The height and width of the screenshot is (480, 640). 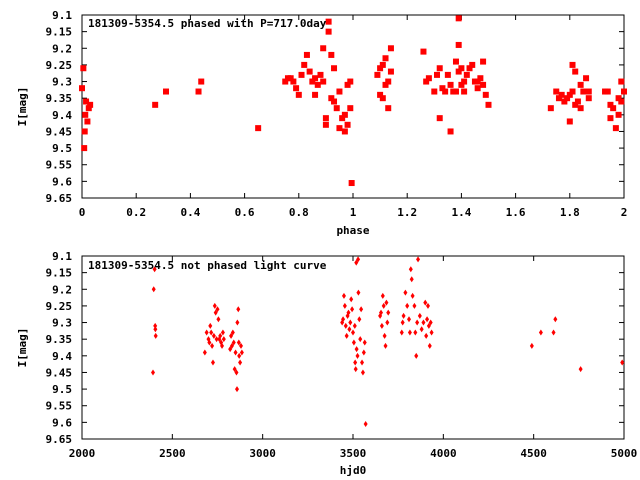 What do you see at coordinates (82, 212) in the screenshot?
I see `phased-x-tick-label: 0` at bounding box center [82, 212].